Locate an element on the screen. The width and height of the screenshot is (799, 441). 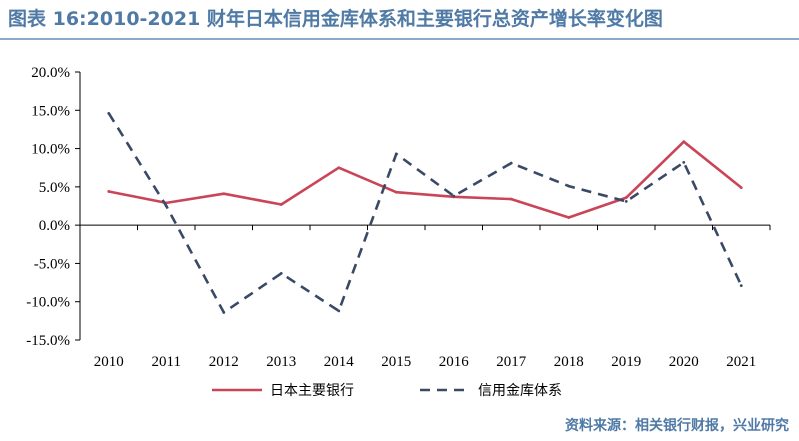
y-tick-label: 15.0% is located at coordinates (50, 111).